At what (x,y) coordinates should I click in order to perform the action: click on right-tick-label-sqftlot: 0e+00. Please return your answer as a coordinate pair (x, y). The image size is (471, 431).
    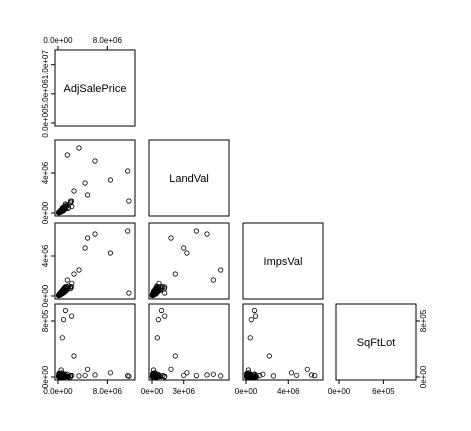
    Looking at the image, I should click on (423, 376).